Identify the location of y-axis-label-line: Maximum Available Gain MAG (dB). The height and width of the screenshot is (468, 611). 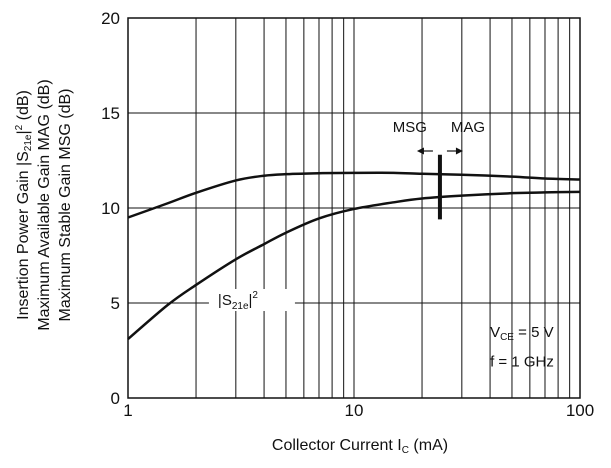
(44, 204).